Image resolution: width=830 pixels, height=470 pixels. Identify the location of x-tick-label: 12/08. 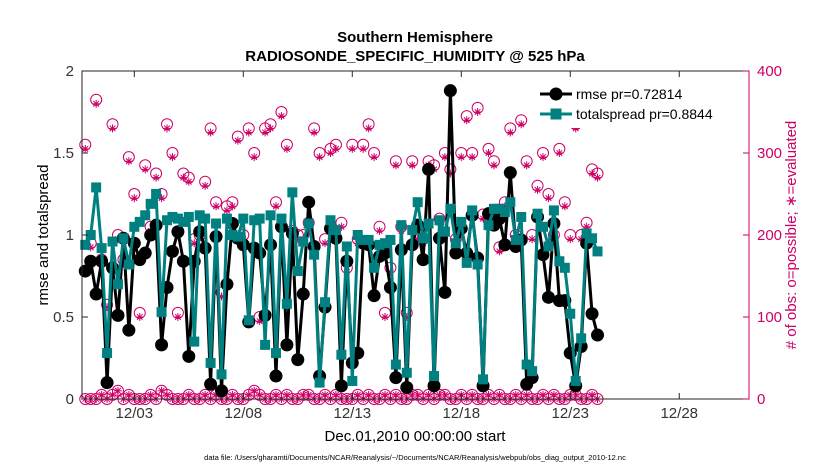
(244, 413).